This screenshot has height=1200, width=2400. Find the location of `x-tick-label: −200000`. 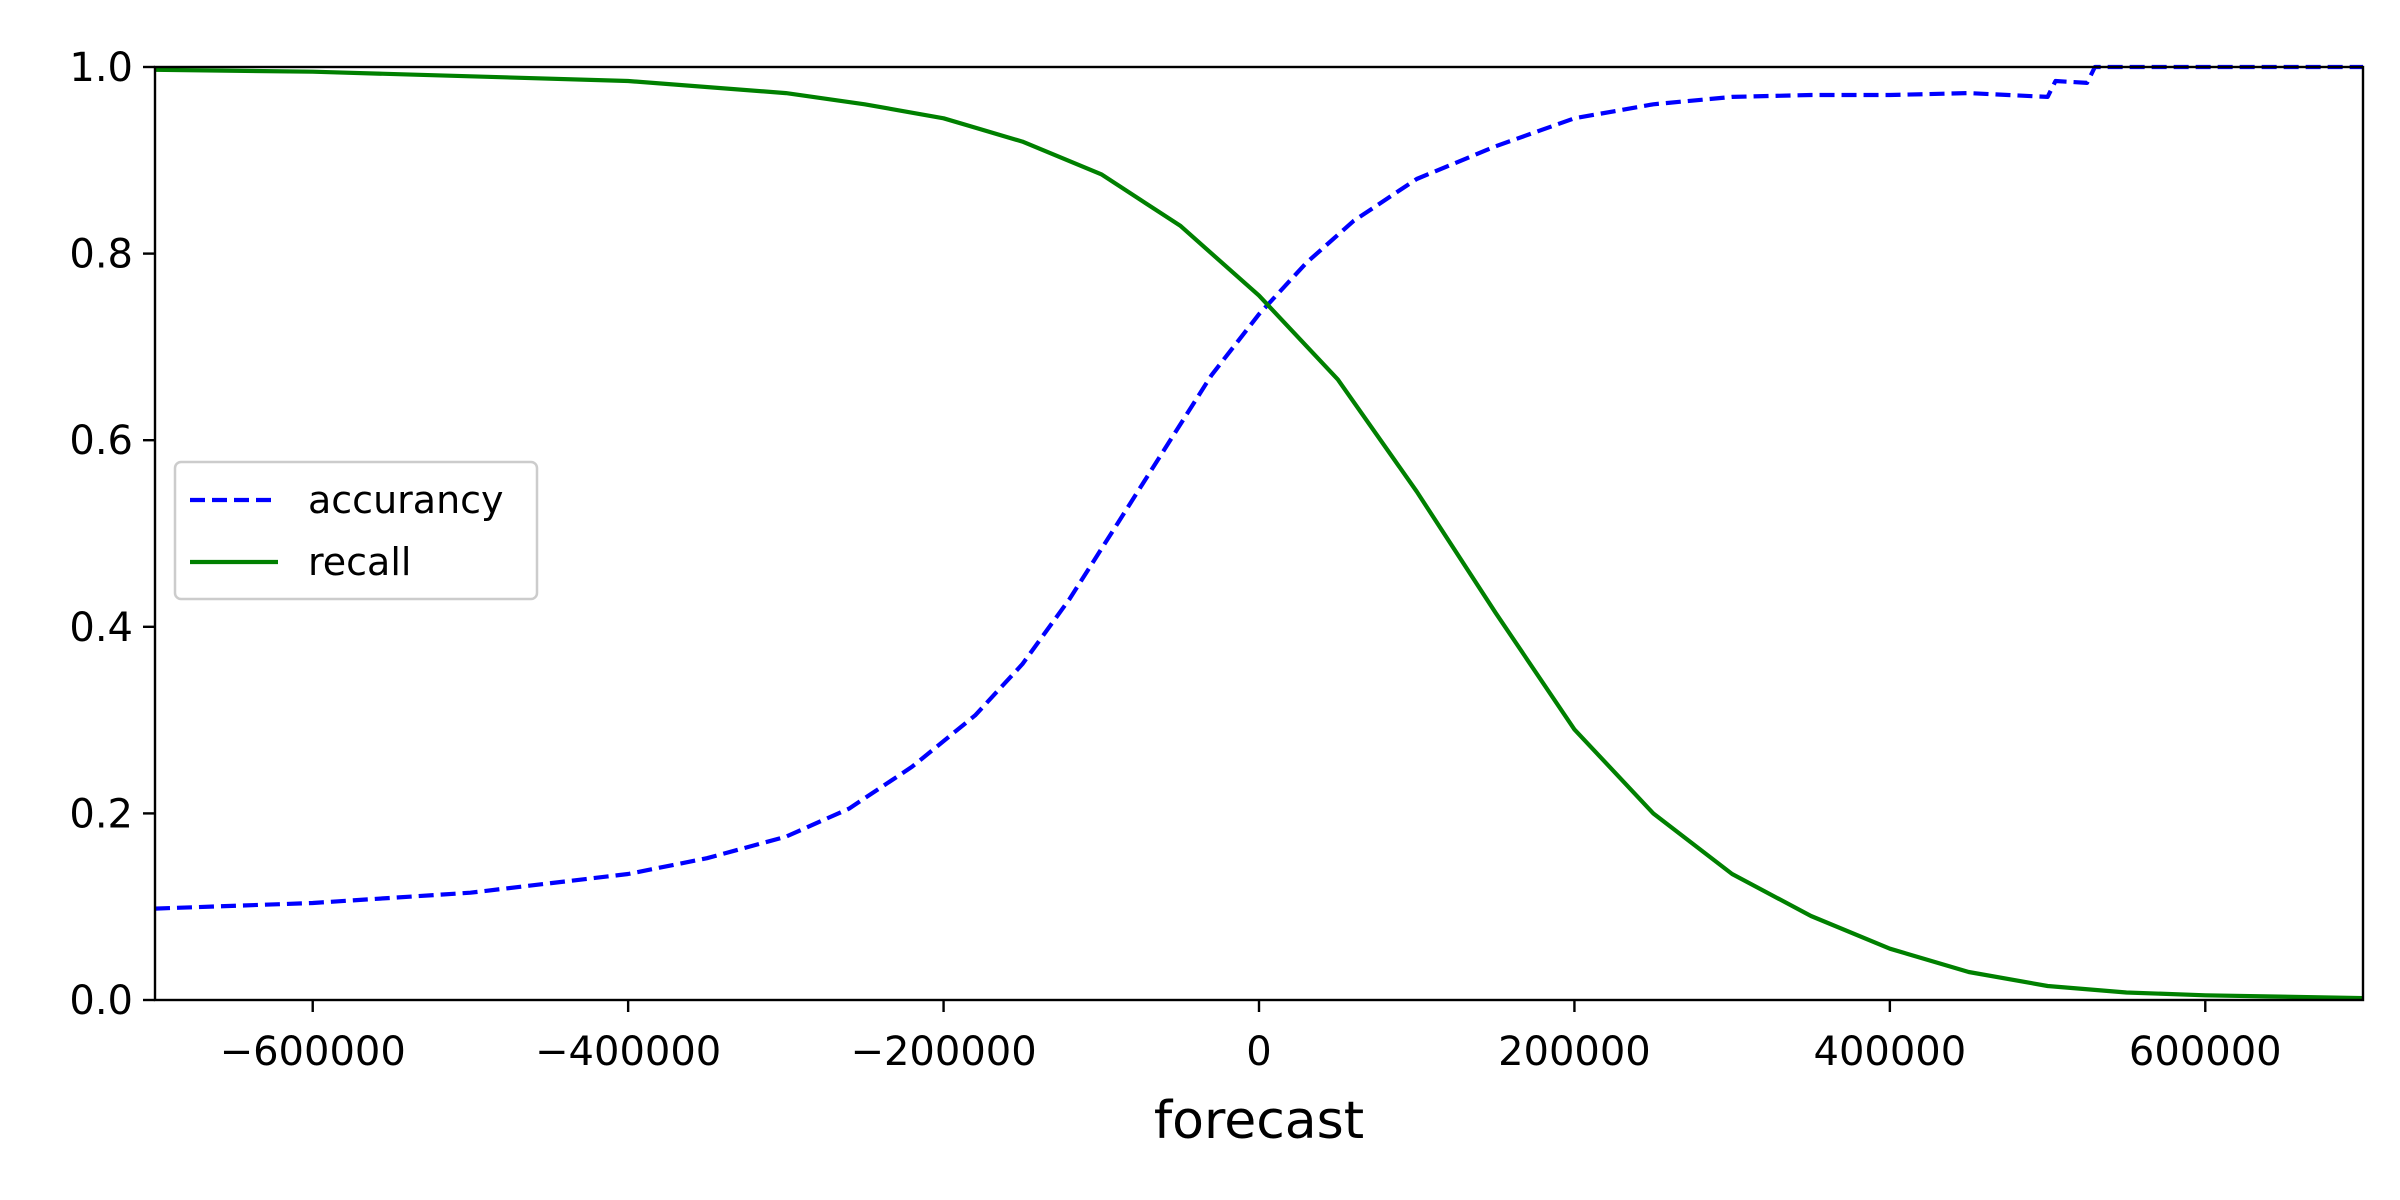

x-tick-label: −200000 is located at coordinates (943, 1052).